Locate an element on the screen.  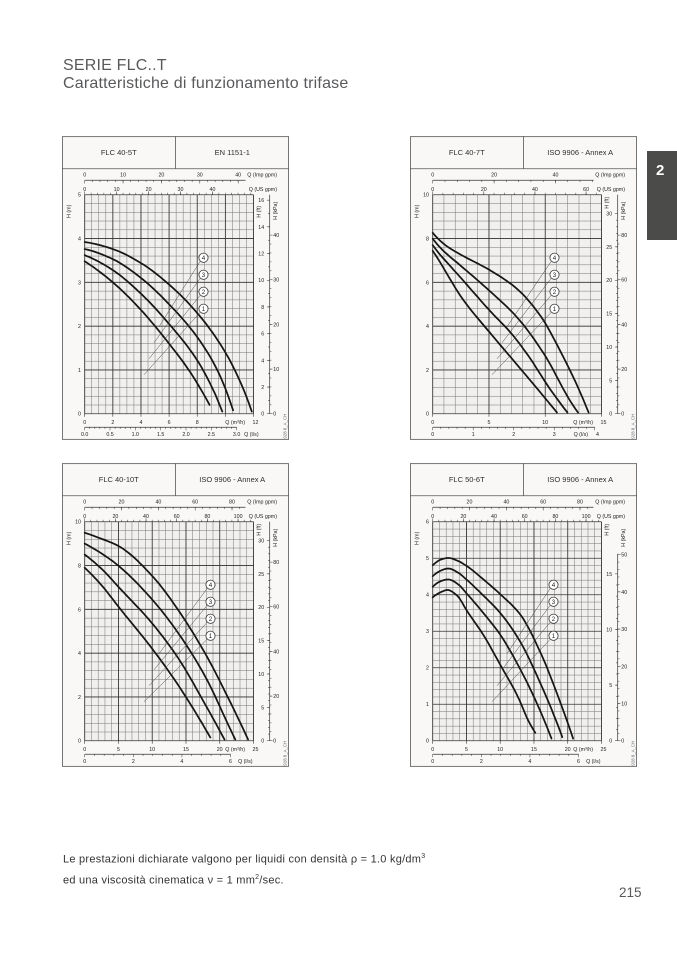
svg-text: Q (m³/h) is located at coordinates (583, 422).